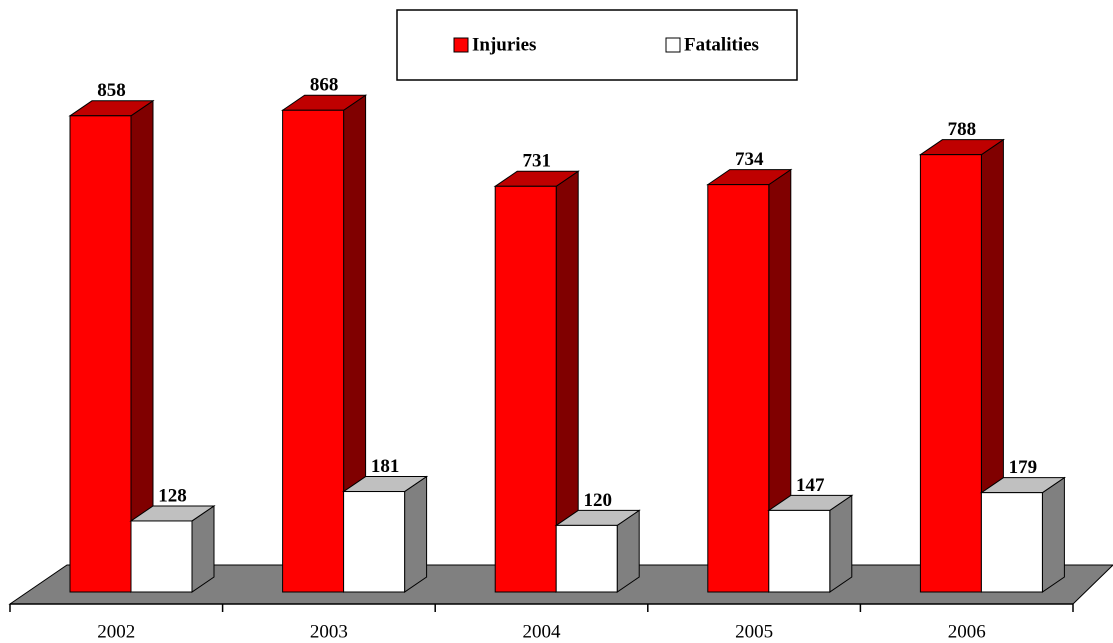  Describe the element at coordinates (536, 161) in the screenshot. I see `data-label: 731` at that location.